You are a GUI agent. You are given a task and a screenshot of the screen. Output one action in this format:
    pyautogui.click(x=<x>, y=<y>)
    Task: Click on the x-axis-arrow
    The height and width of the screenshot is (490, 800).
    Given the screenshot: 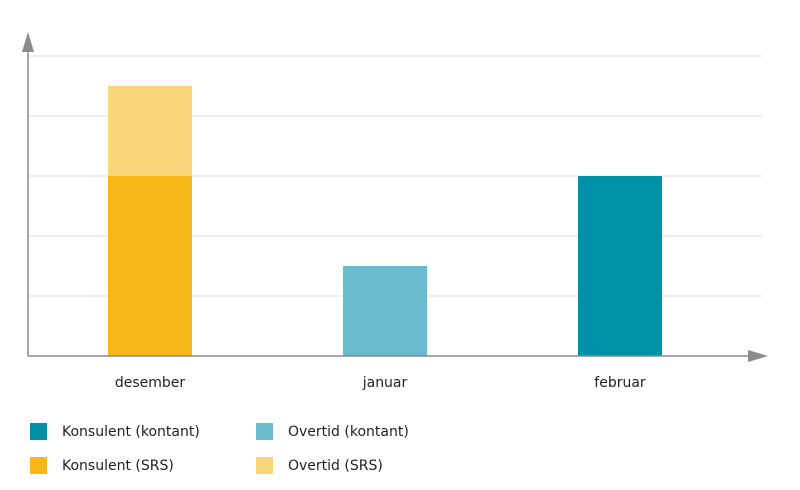 What is the action you would take?
    pyautogui.click(x=758, y=356)
    